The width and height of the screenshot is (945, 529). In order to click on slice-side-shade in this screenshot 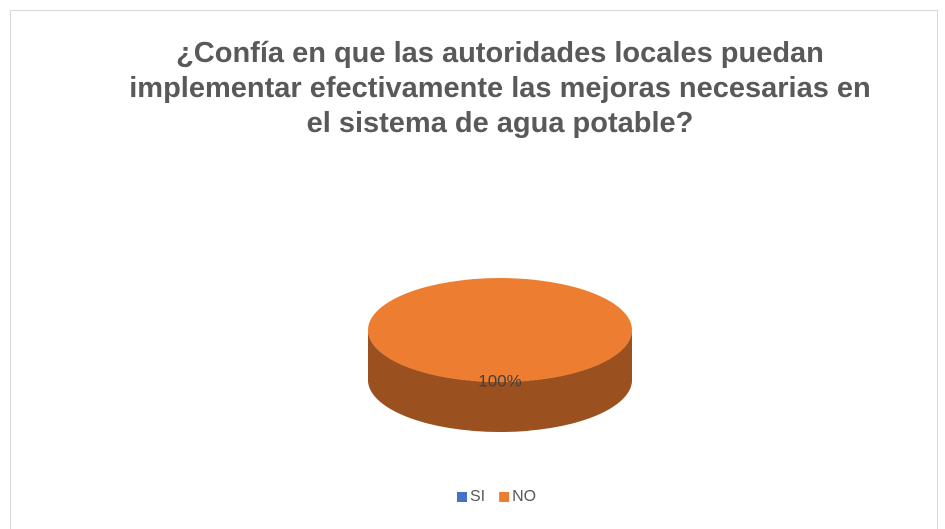, I will do `click(500, 381)`.